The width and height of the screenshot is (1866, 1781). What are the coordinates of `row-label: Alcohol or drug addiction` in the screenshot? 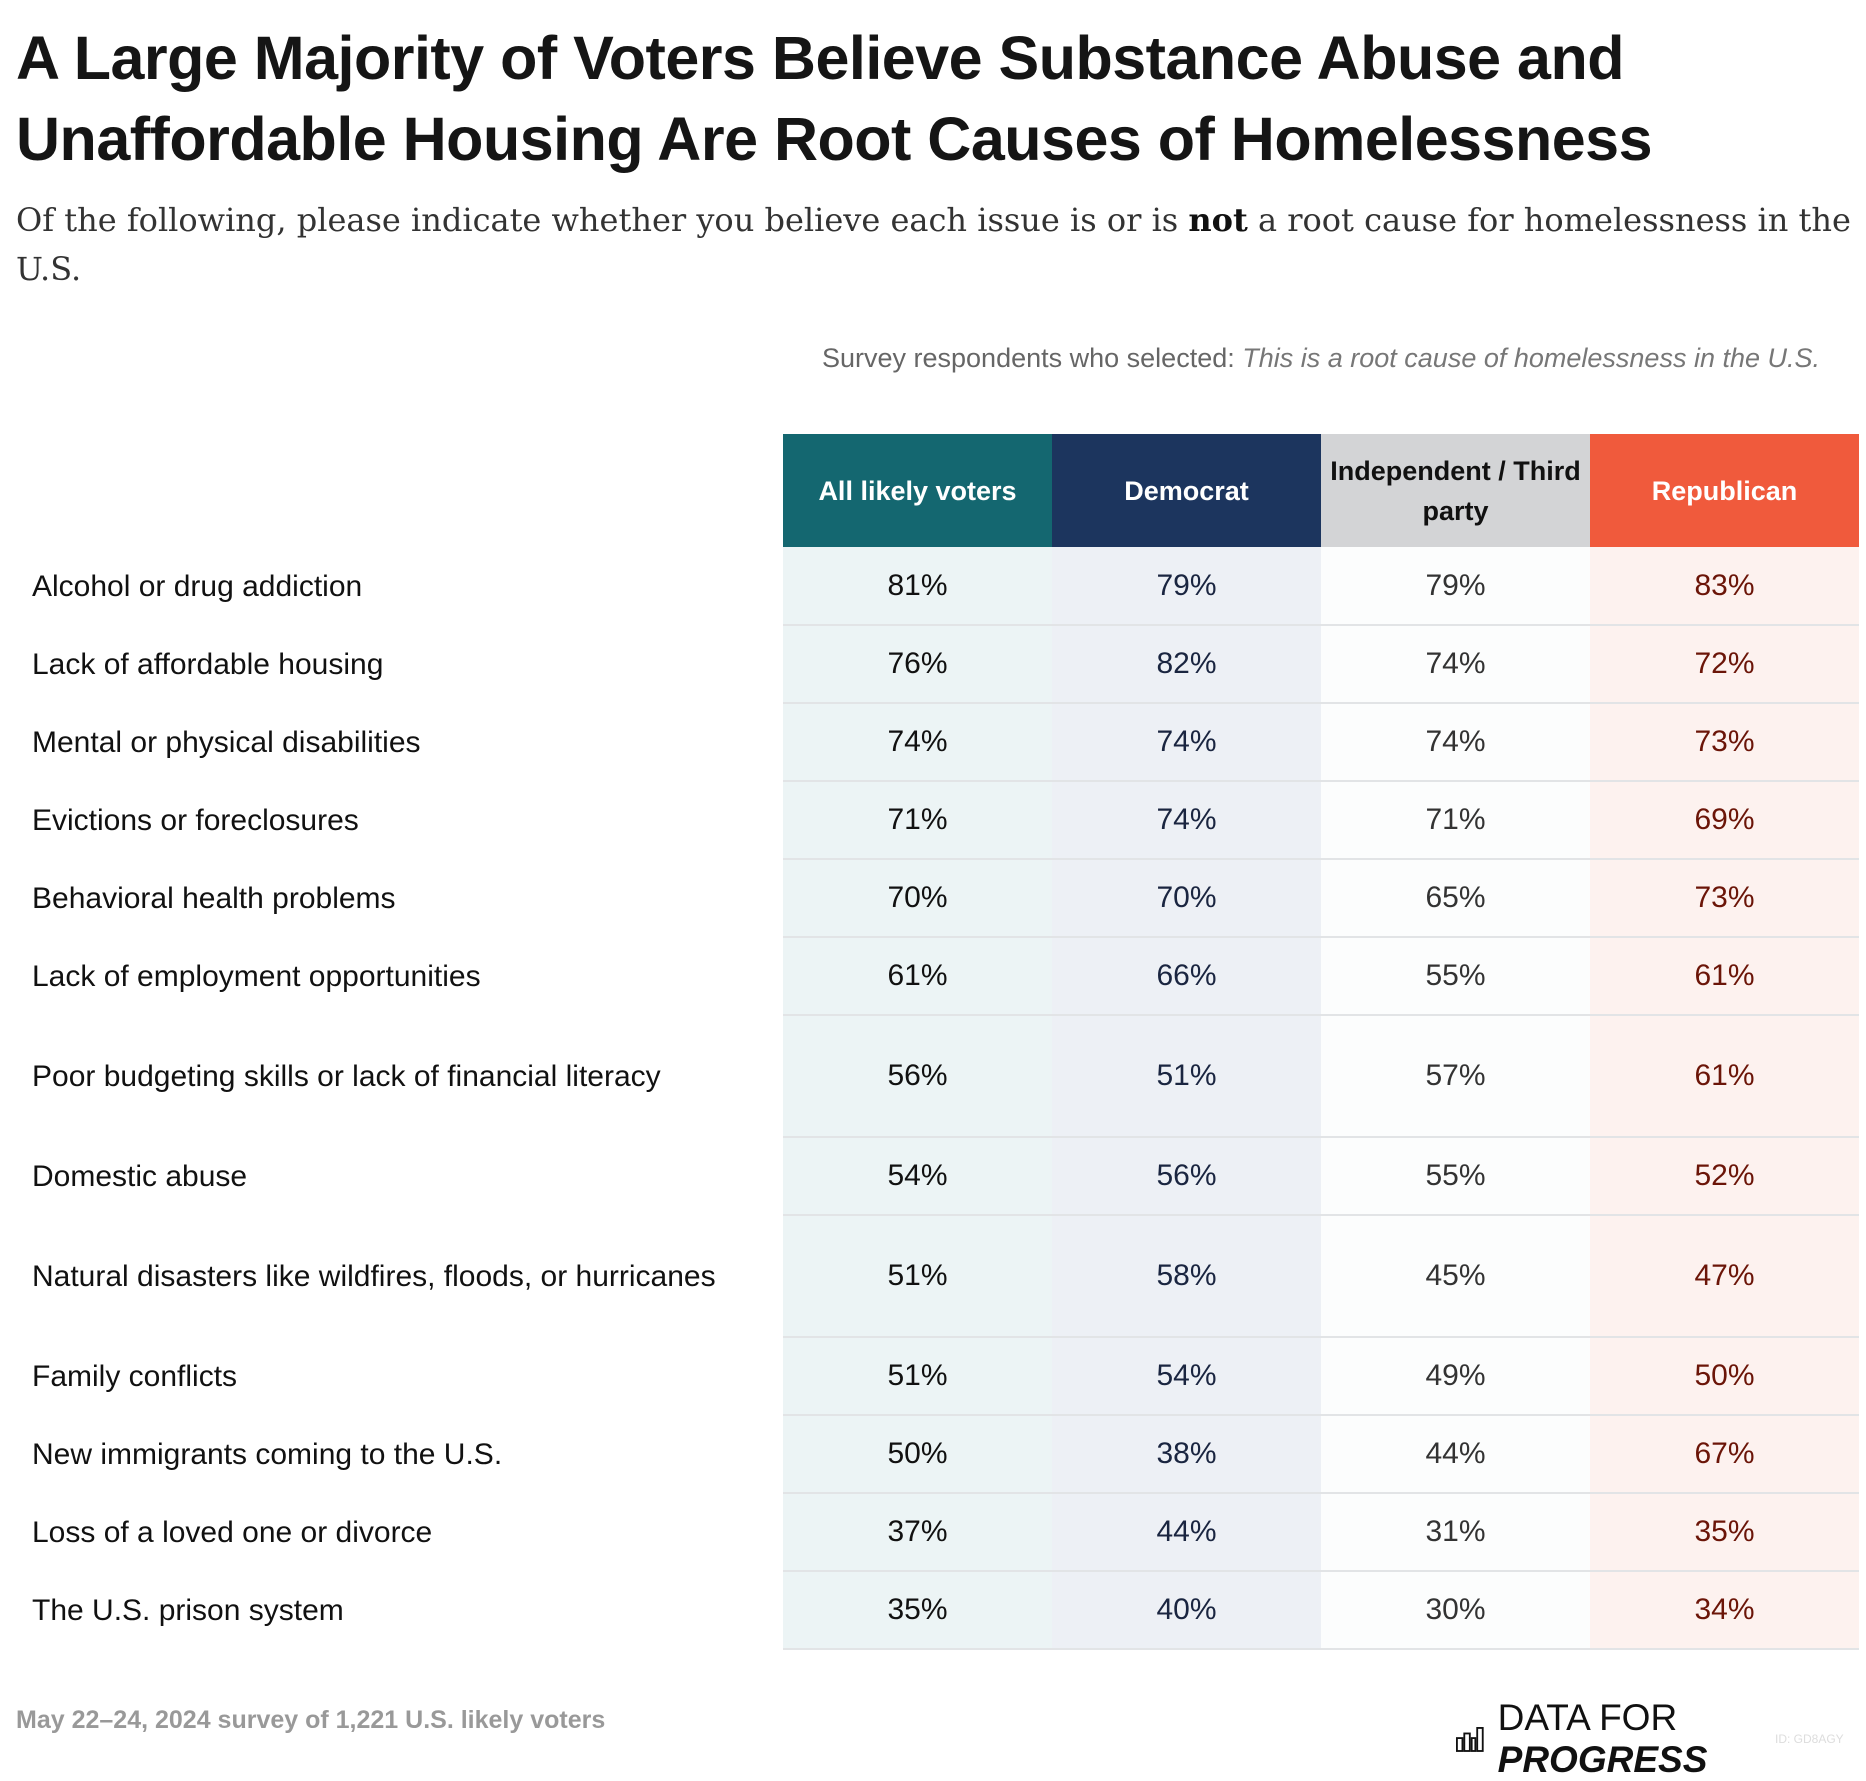 It's located at (399, 586).